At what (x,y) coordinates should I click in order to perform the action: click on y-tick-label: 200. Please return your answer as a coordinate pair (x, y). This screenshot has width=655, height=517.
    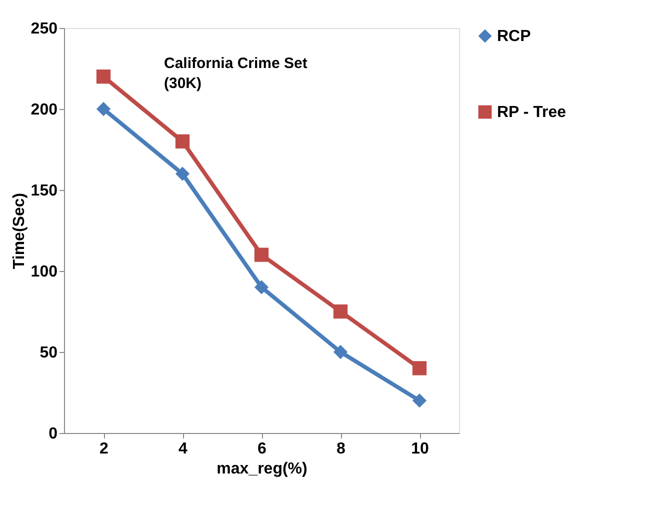
    Looking at the image, I should click on (44, 110).